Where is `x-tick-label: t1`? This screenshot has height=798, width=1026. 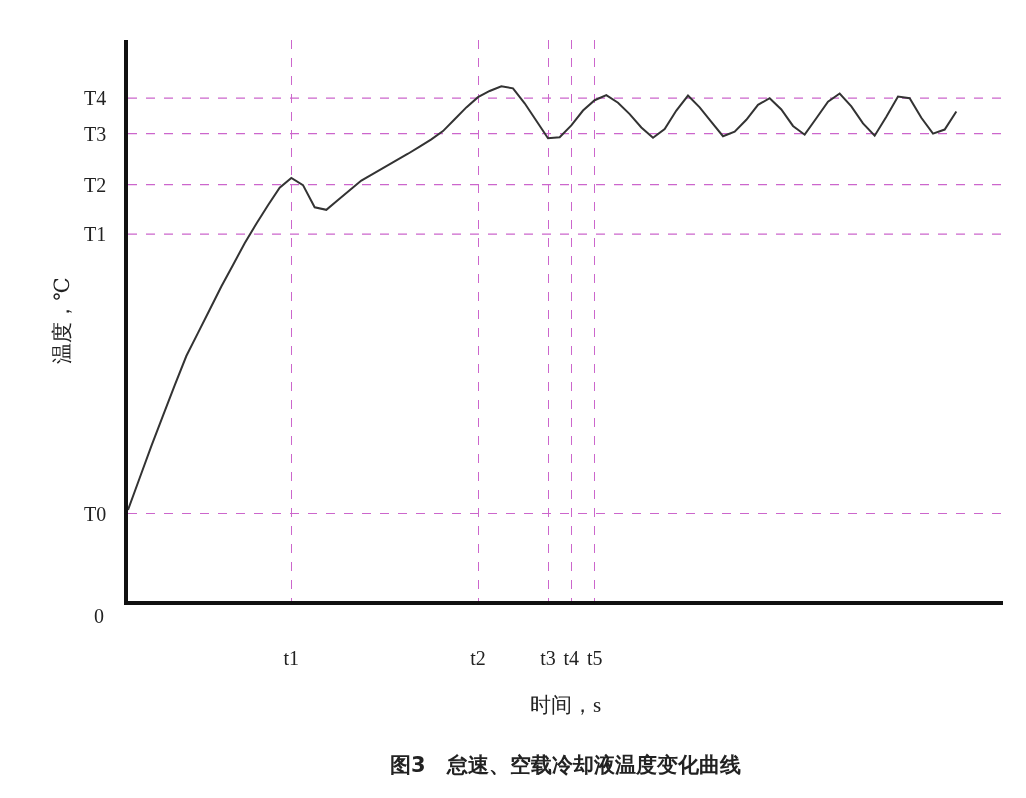
x-tick-label: t1 is located at coordinates (291, 658).